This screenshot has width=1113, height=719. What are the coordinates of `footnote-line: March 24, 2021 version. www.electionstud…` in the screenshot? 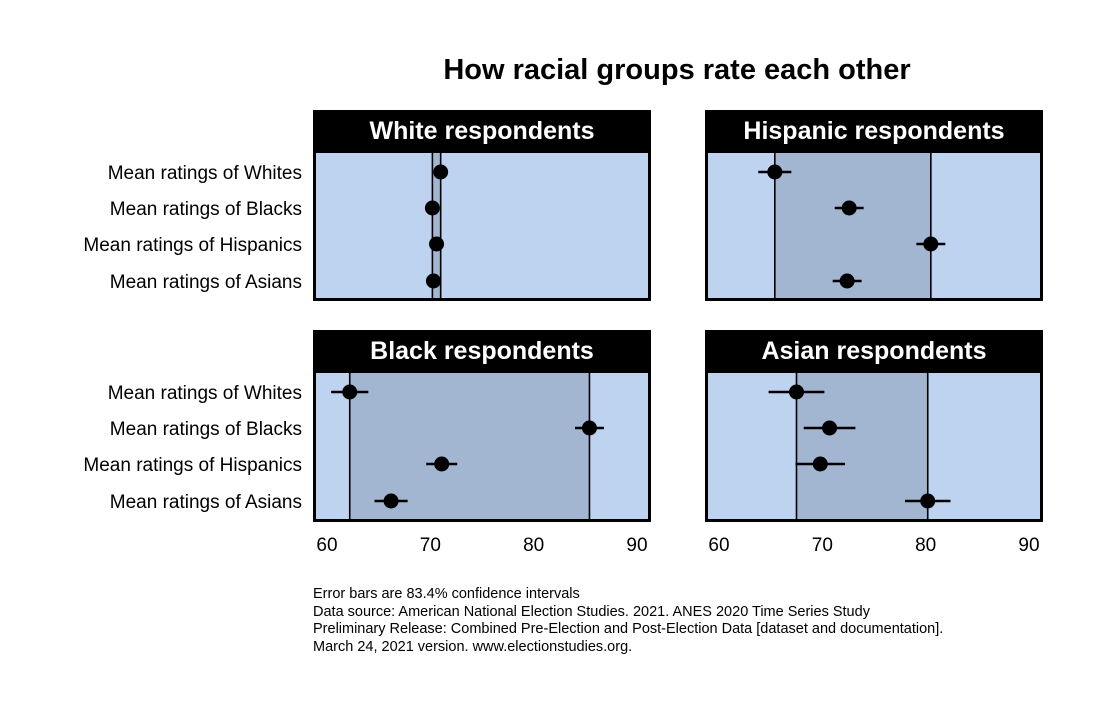 It's located at (473, 646).